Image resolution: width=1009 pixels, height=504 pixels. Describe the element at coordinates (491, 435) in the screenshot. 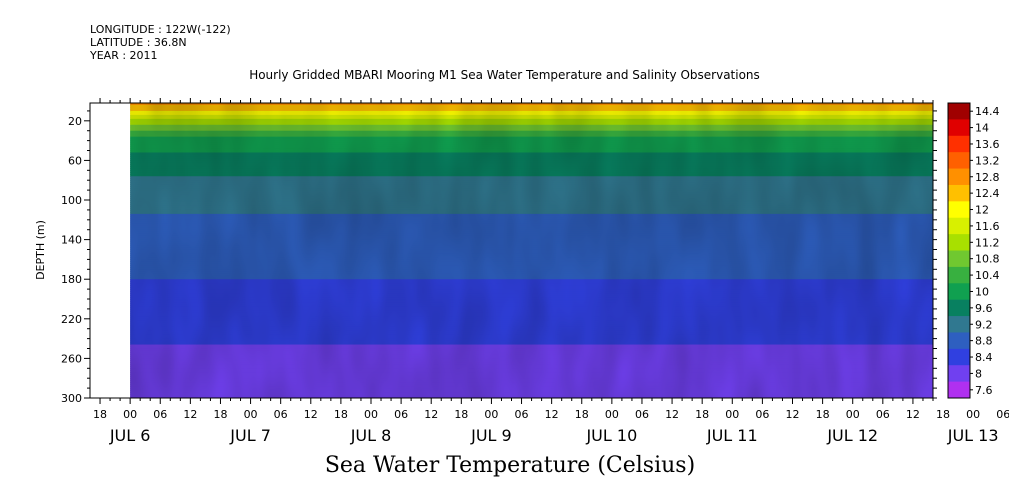

I see `day-label: JUL 9` at that location.